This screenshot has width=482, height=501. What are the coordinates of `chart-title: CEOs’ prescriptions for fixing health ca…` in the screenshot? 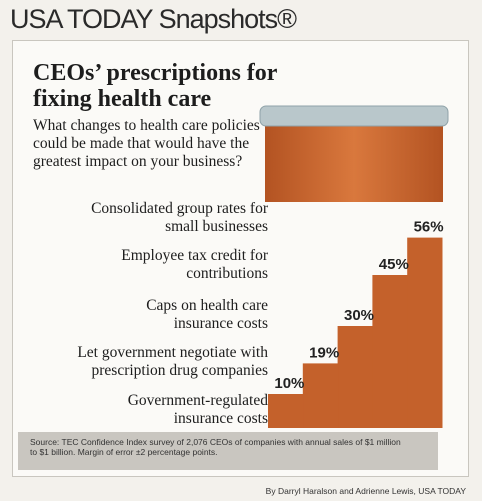 It's located at (155, 86).